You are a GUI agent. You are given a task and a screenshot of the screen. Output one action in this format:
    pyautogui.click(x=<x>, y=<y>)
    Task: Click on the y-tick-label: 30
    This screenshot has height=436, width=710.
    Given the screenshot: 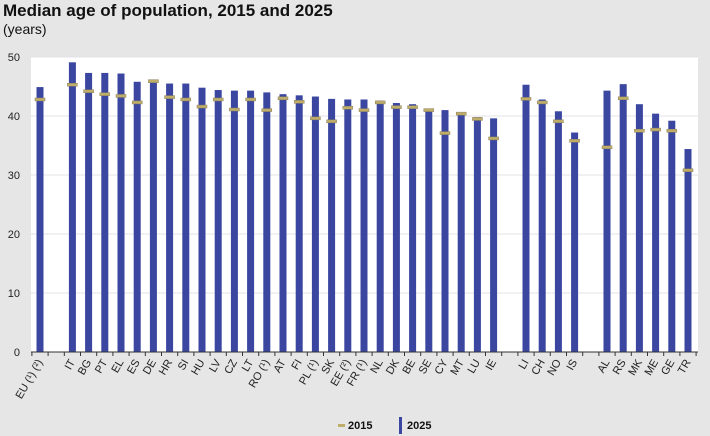 What is the action you would take?
    pyautogui.click(x=14, y=176)
    